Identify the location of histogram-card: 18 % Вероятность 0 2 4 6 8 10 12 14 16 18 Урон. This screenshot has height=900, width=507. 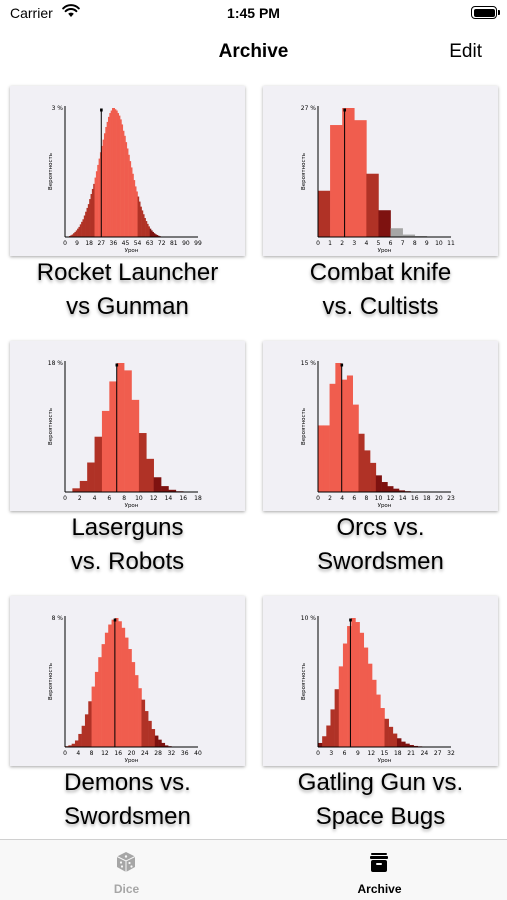
(127, 426).